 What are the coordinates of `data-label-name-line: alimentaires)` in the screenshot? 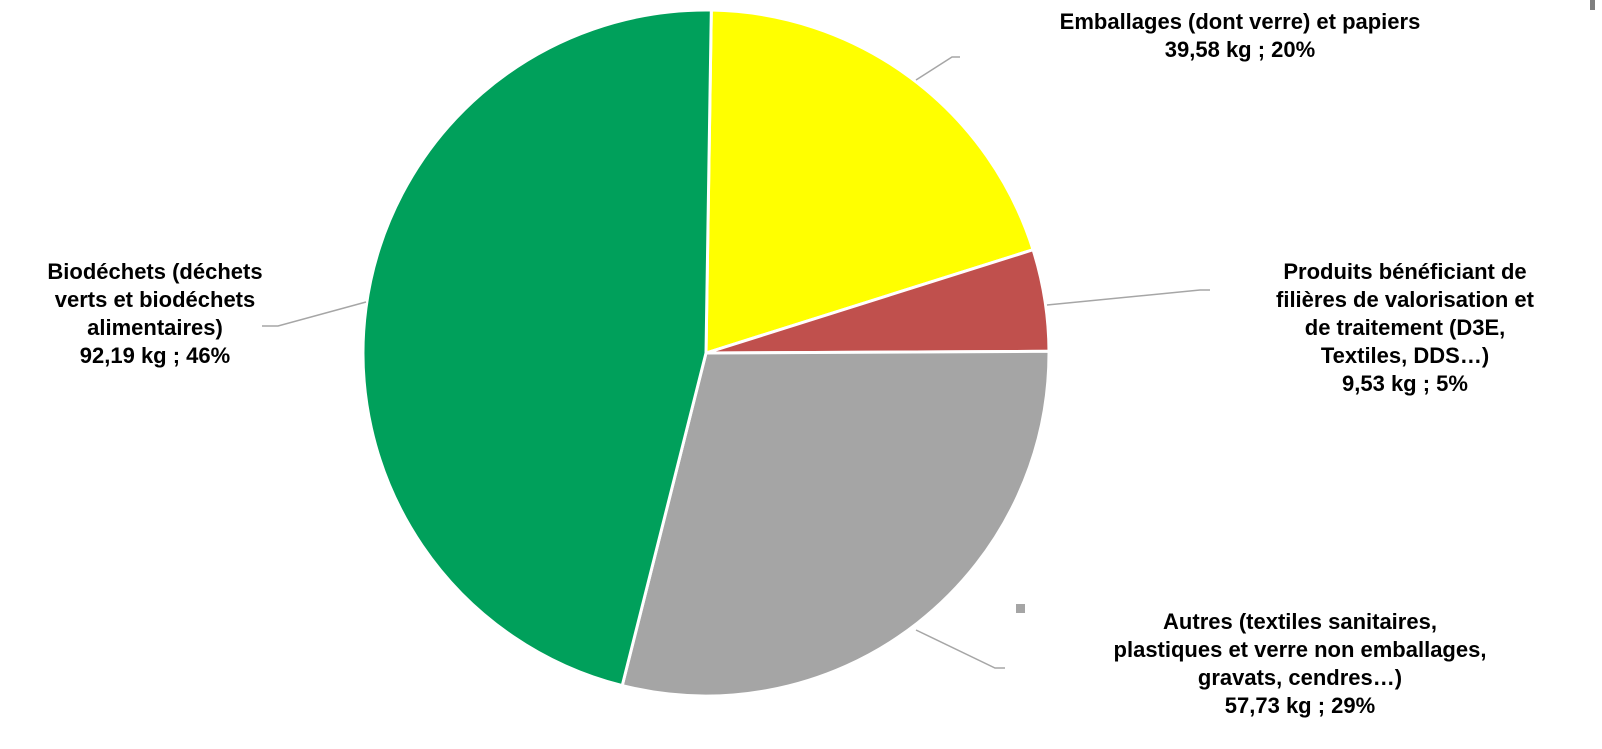 It's located at (155, 327).